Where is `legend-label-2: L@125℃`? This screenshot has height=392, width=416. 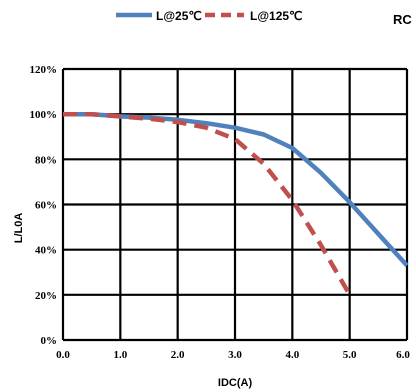 legend-label-2: L@125℃ is located at coordinates (276, 16).